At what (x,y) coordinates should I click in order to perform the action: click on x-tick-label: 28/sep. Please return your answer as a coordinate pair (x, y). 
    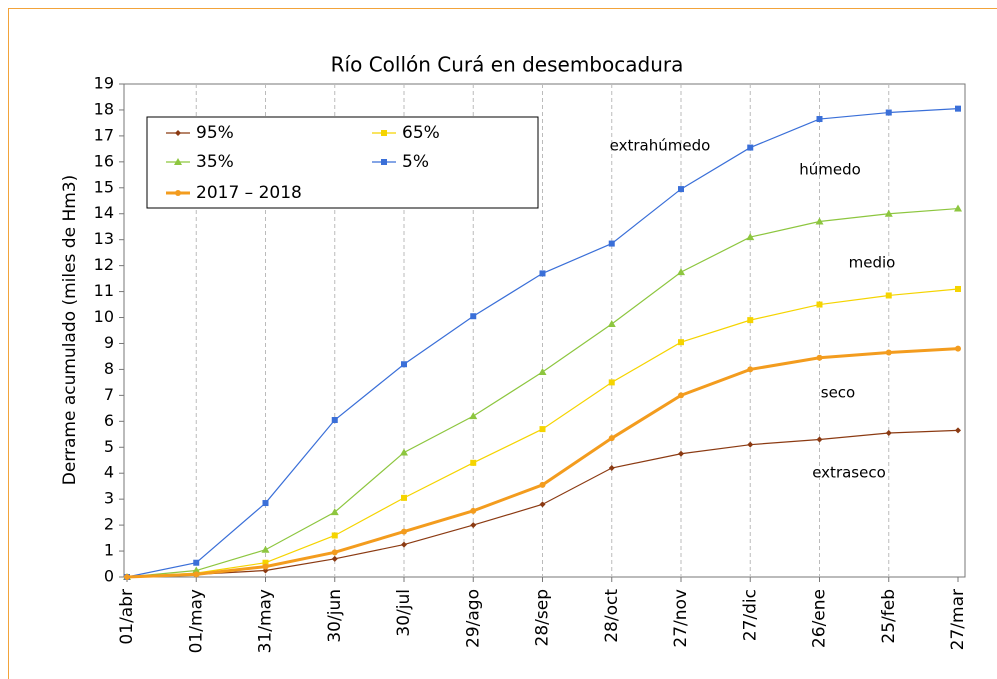
    Looking at the image, I should click on (543, 617).